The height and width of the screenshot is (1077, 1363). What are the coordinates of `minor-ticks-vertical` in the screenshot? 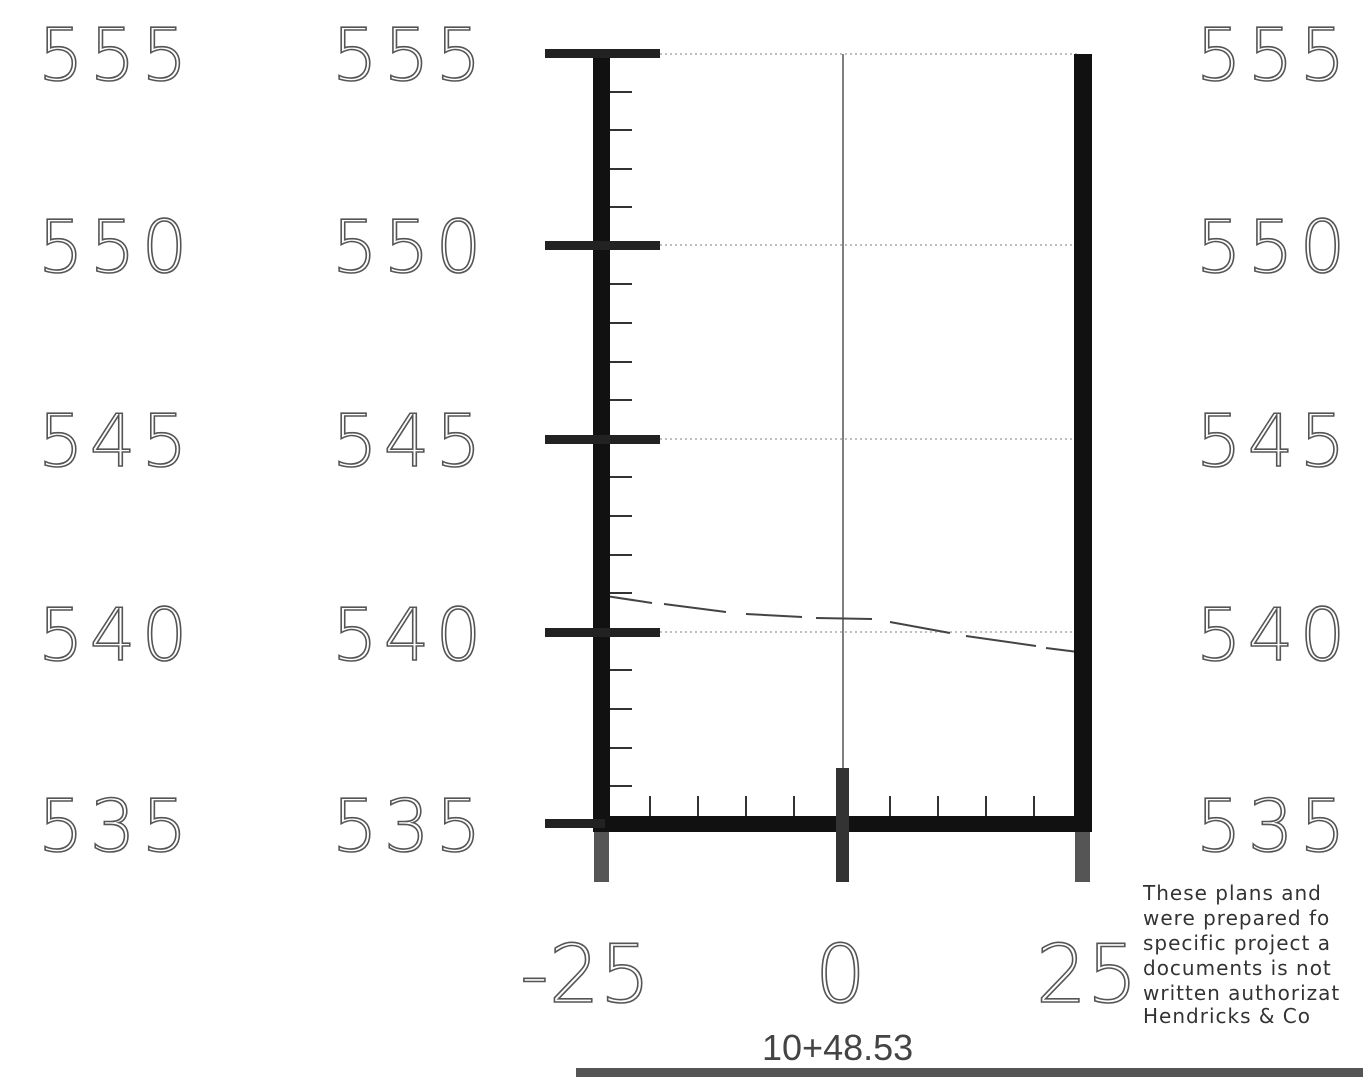 It's located at (621, 439).